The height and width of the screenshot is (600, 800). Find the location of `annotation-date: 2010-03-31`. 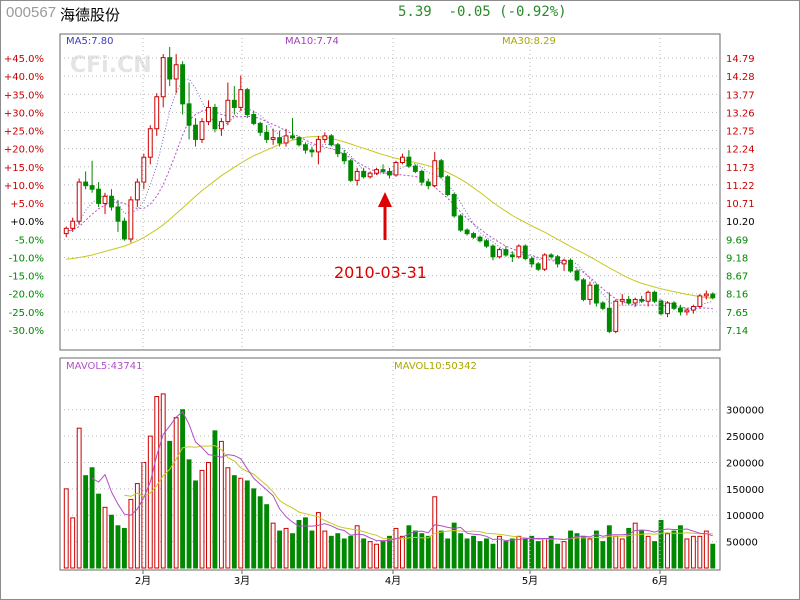

annotation-date: 2010-03-31 is located at coordinates (380, 272).